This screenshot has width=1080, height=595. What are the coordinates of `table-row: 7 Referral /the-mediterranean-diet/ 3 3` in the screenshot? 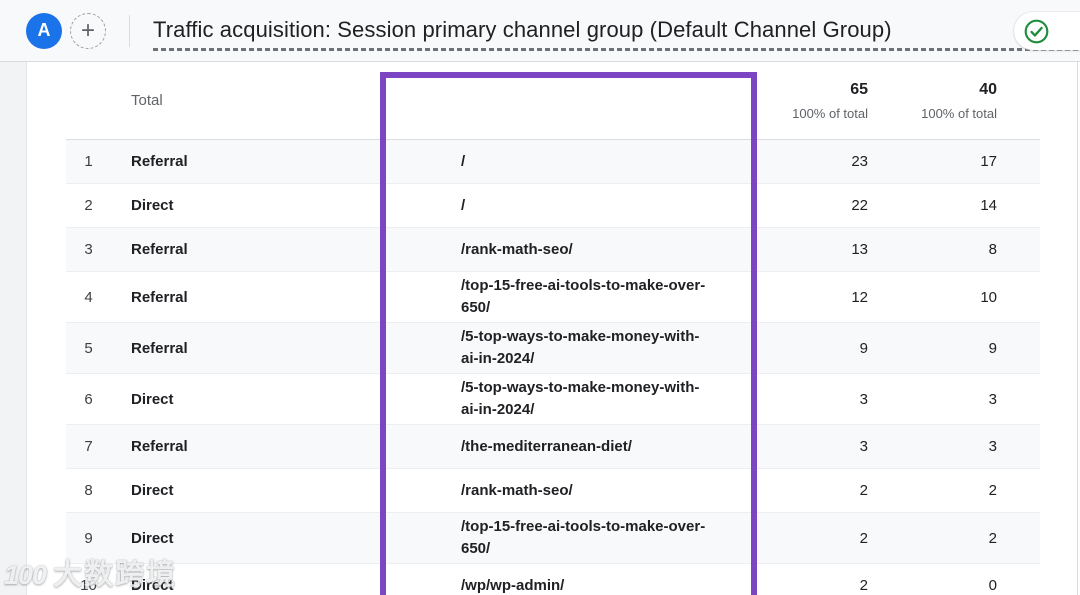 It's located at (553, 447).